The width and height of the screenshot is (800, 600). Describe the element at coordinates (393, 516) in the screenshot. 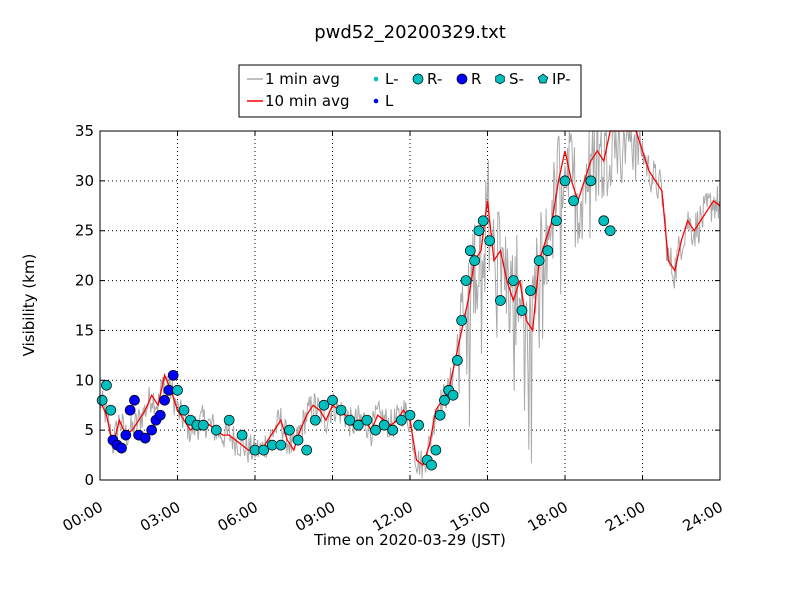

I see `x-tick-label: 12:00` at that location.